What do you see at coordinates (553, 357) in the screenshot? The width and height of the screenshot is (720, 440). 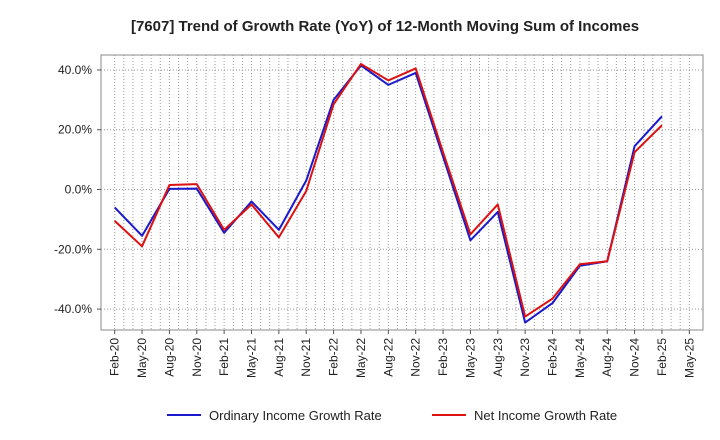 I see `x-tick-label: Feb-24` at bounding box center [553, 357].